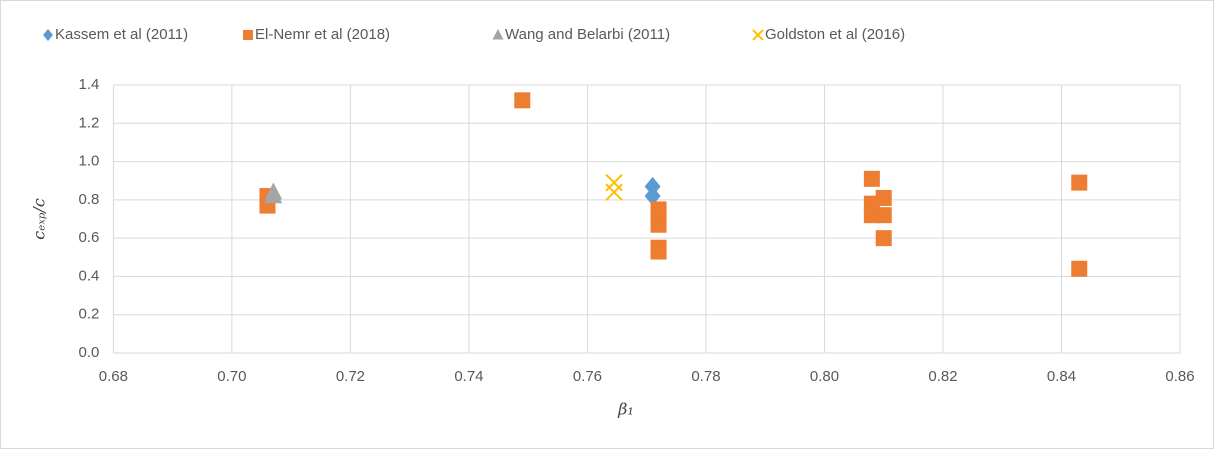 The height and width of the screenshot is (450, 1215). I want to click on y-axis-title: cₑₓₚ/c, so click(39, 219).